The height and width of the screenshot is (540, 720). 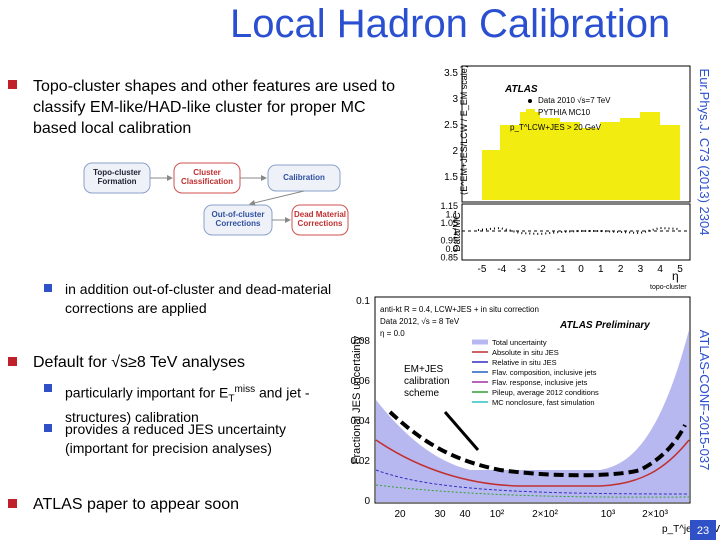 I want to click on reference: ATLAS-CONF-2015-037, so click(x=704, y=400).